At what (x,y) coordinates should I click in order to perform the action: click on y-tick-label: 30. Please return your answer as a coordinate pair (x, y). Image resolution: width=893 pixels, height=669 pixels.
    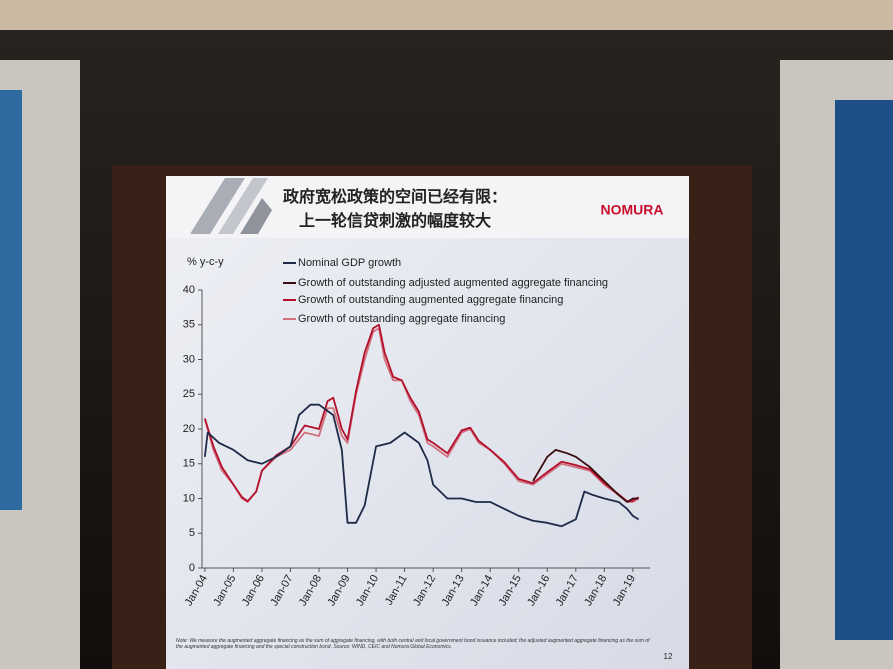
    Looking at the image, I should click on (189, 359).